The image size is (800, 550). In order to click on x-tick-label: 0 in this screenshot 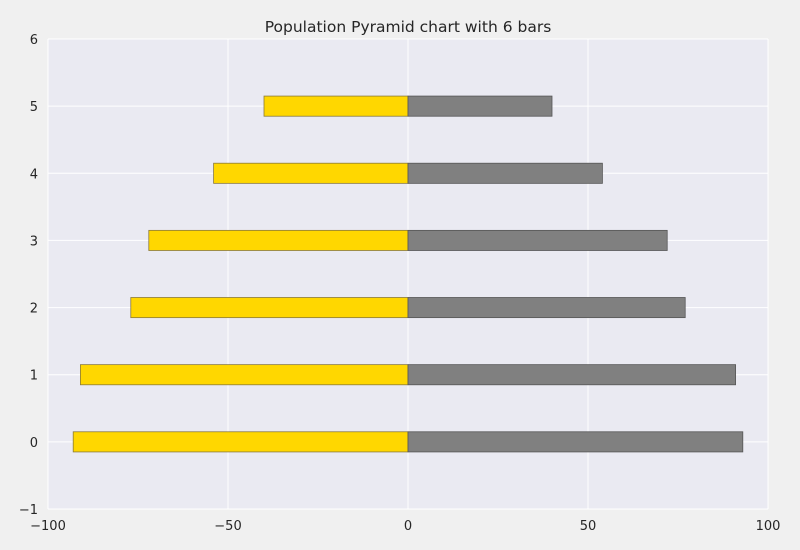, I will do `click(408, 526)`.